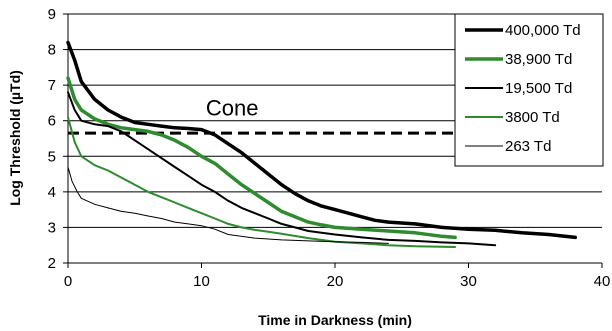  Describe the element at coordinates (52, 227) in the screenshot. I see `y-tick-label: 3` at that location.